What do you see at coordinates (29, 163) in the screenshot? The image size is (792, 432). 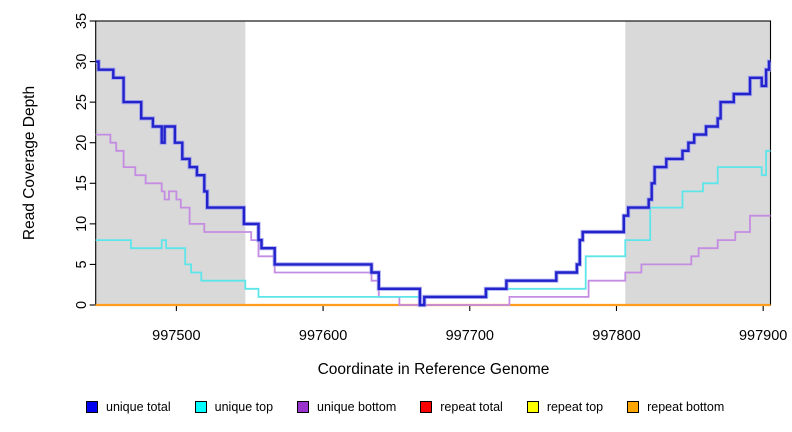 I see `y-axis-title: Read Coverage Depth` at bounding box center [29, 163].